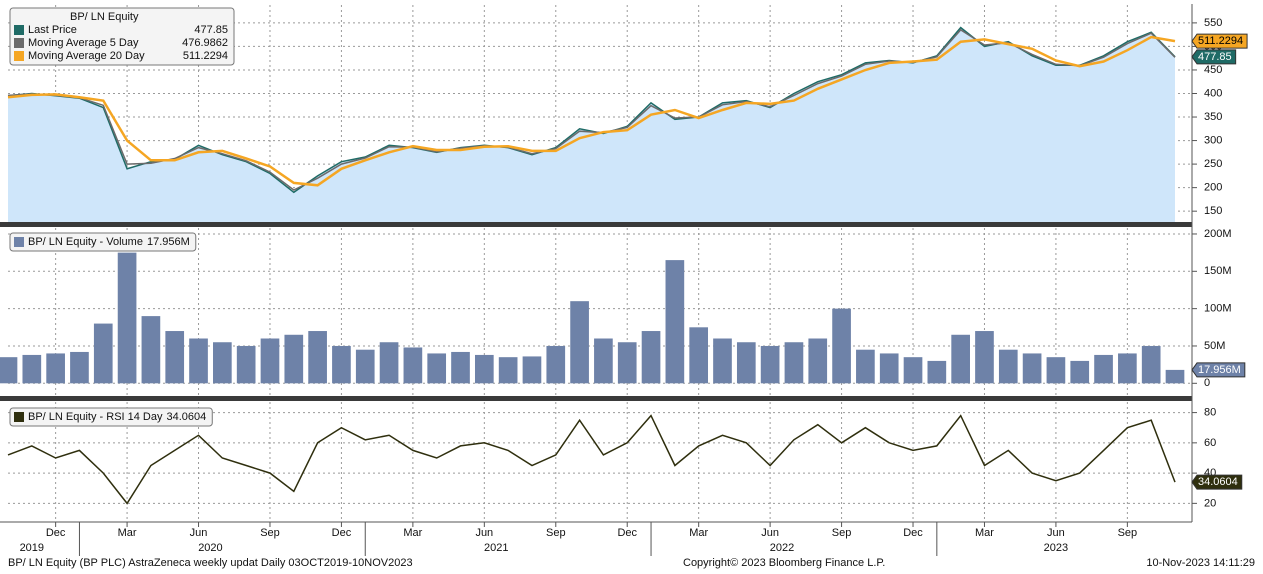 The image size is (1263, 574). What do you see at coordinates (211, 30) in the screenshot?
I see `legend-value: 477.85` at bounding box center [211, 30].